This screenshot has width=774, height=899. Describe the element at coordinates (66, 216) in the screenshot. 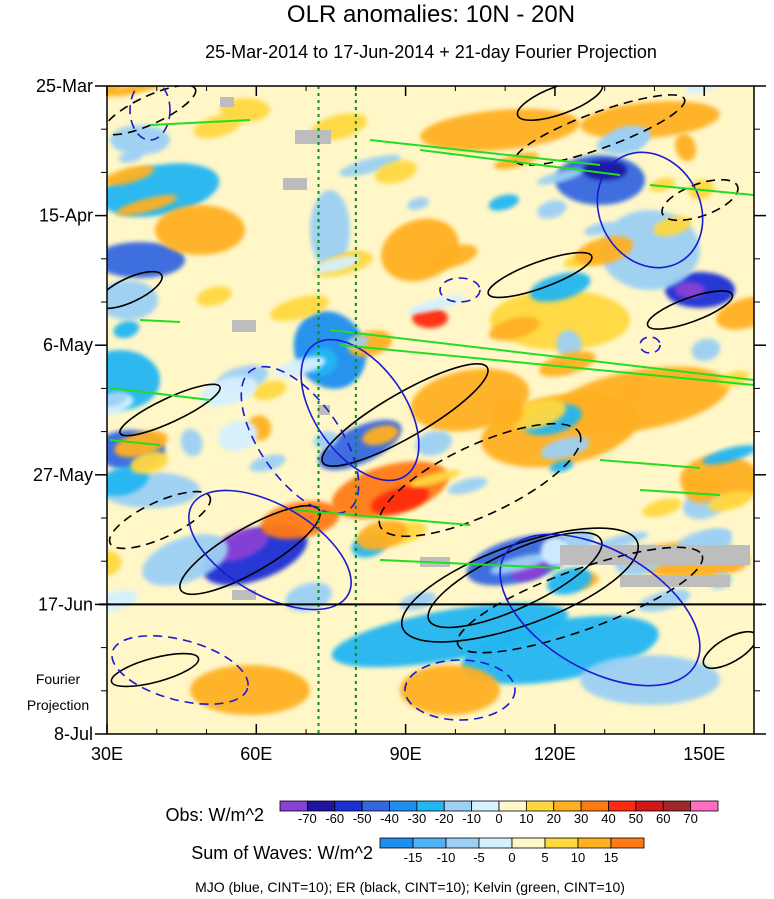

I see `y-tick-label: 15-Apr` at that location.